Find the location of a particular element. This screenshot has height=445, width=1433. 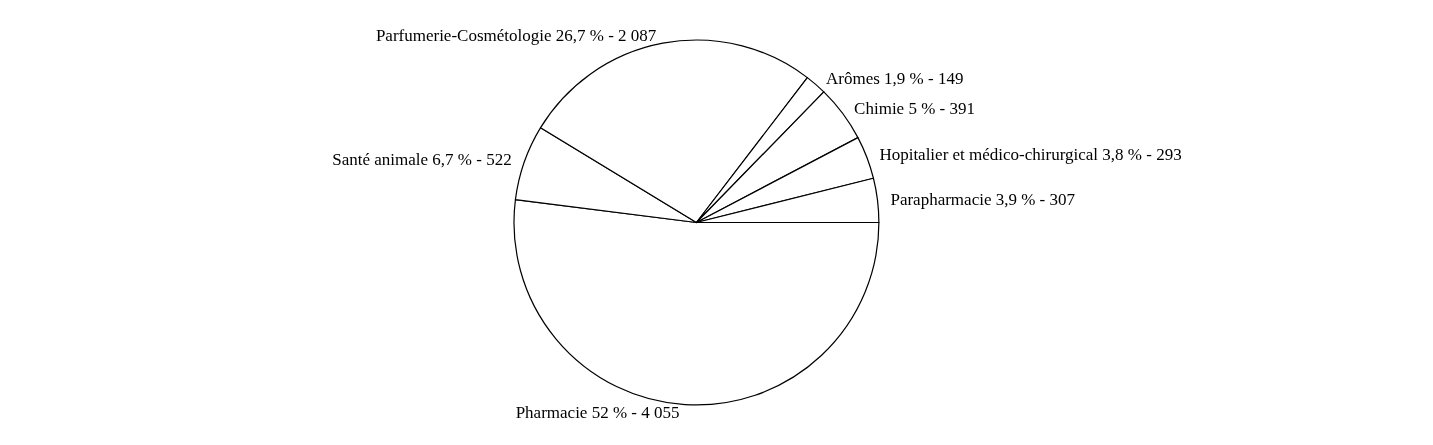

slice-label: Hopitalier et médico-chirurgical 3,8 % - 293 is located at coordinates (1030, 155).